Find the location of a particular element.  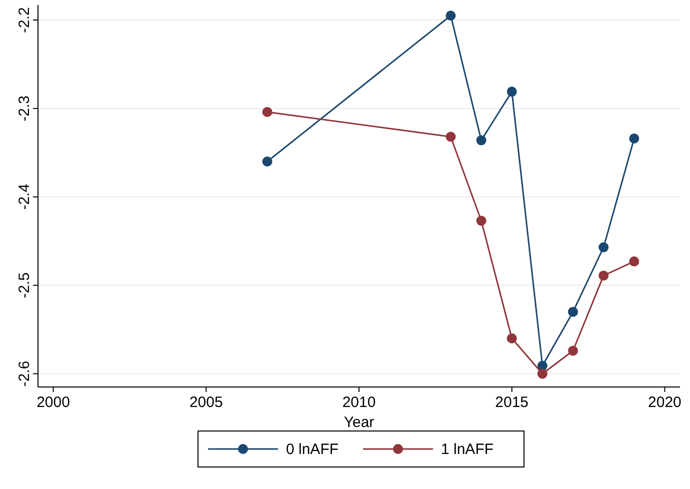

y-tick-label: -2.4 is located at coordinates (24, 197).